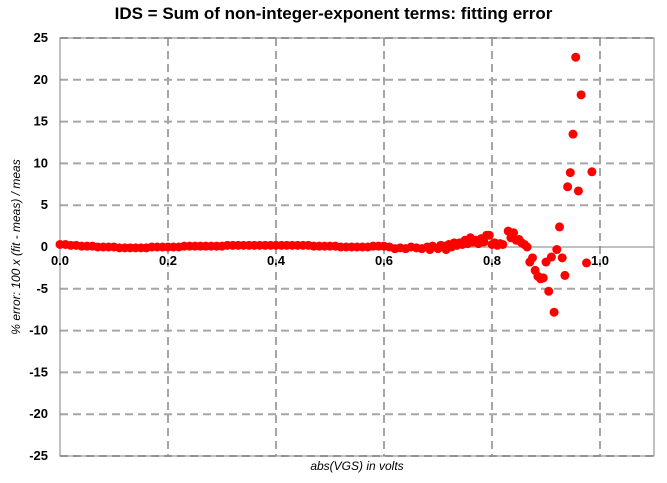  Describe the element at coordinates (44, 246) in the screenshot. I see `y-tick-label: 0` at that location.